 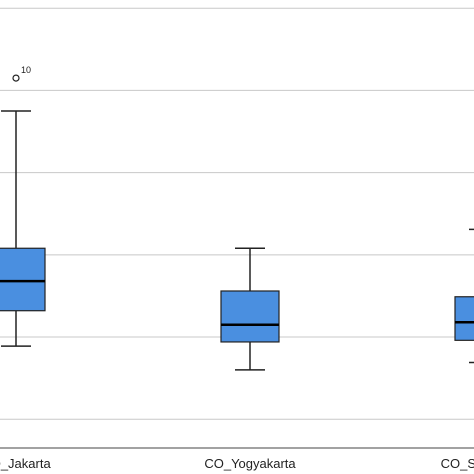 I want to click on category-label-1: CO_Yogyakarta, so click(x=250, y=463).